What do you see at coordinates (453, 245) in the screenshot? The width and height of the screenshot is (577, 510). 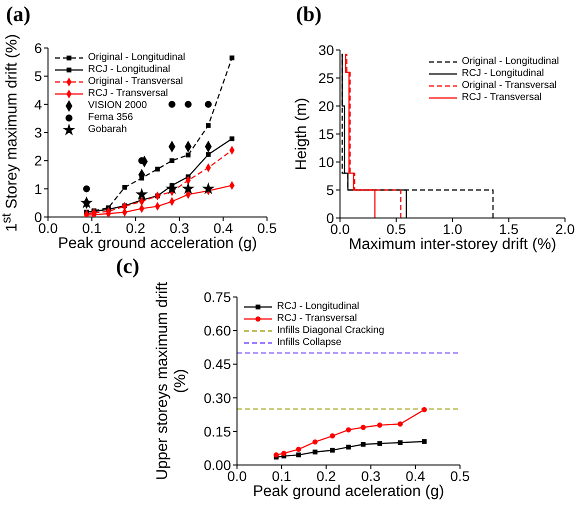 I see `x-axis-title: Maximum inter-storey drift (%)` at bounding box center [453, 245].